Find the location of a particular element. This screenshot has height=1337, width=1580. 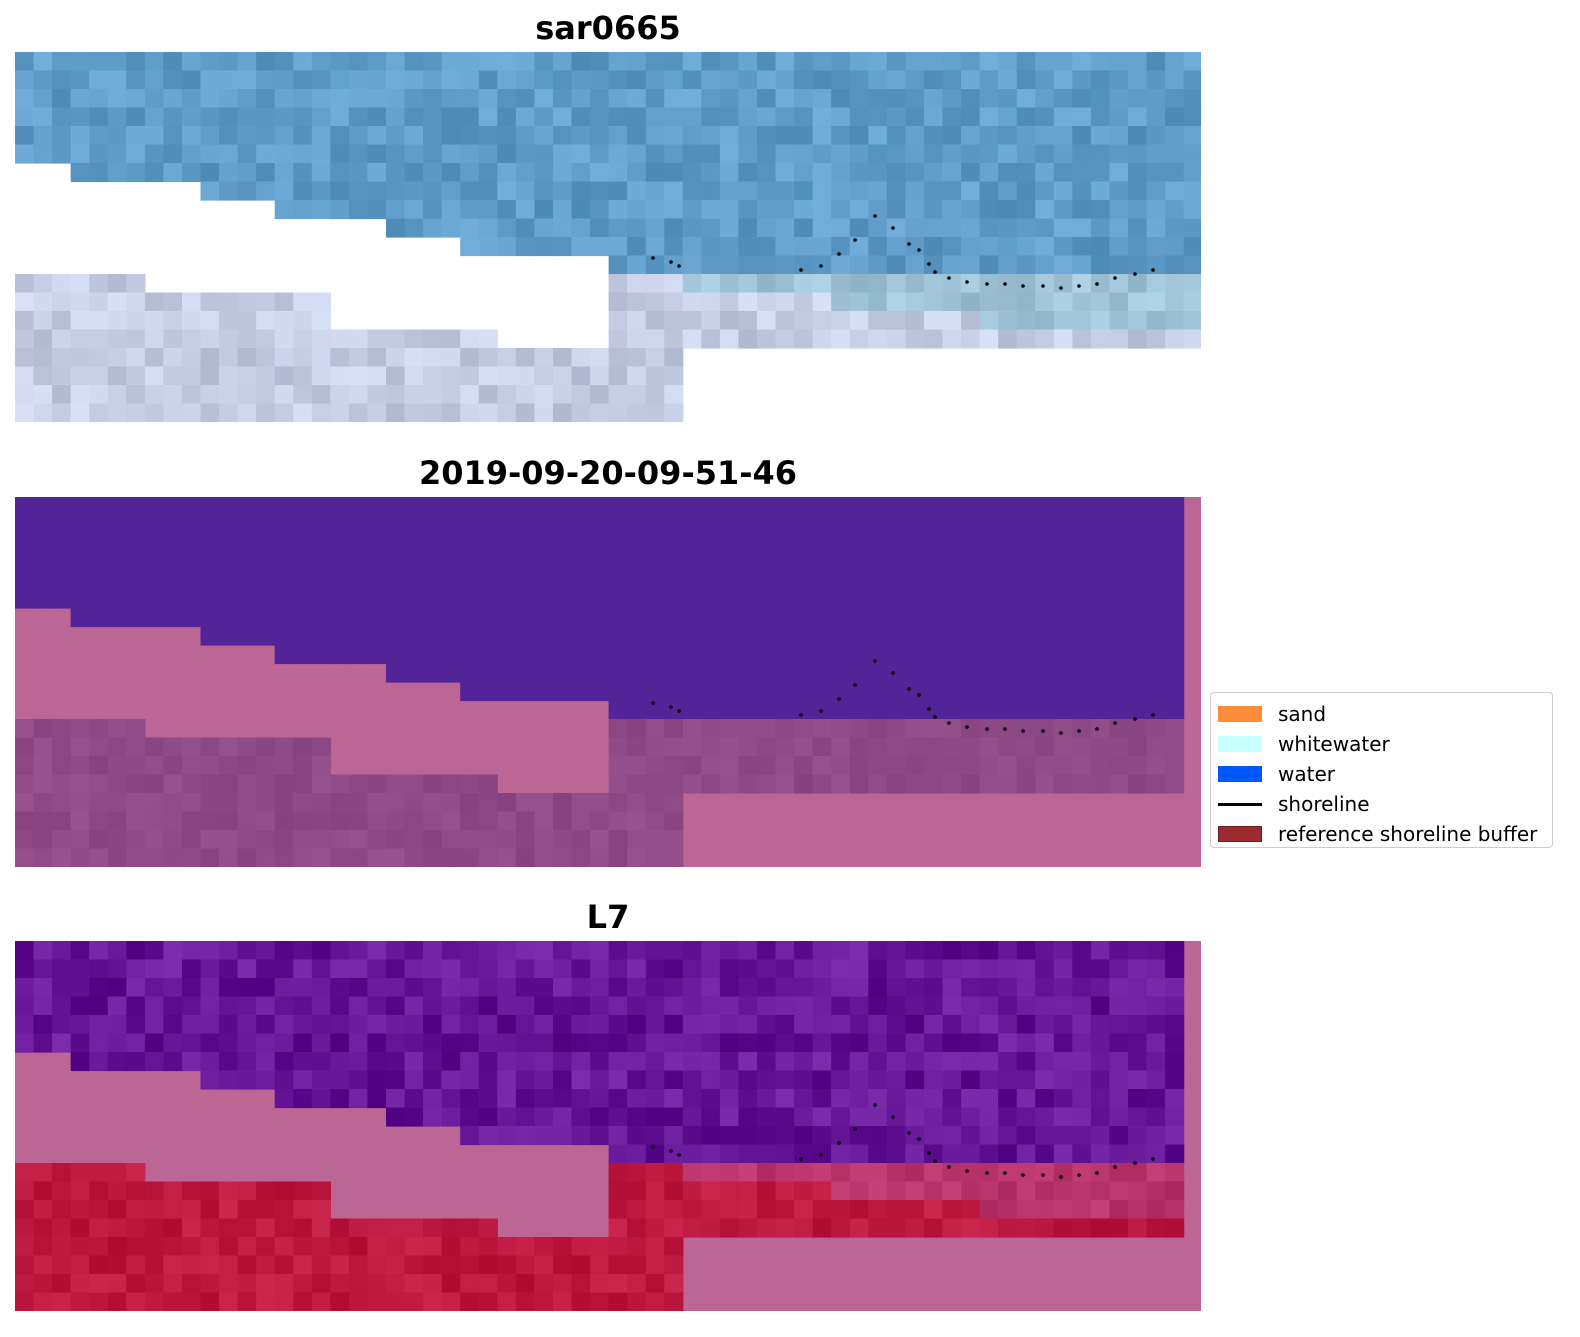

legend-item-whitewater: whitewater is located at coordinates (1381, 744).